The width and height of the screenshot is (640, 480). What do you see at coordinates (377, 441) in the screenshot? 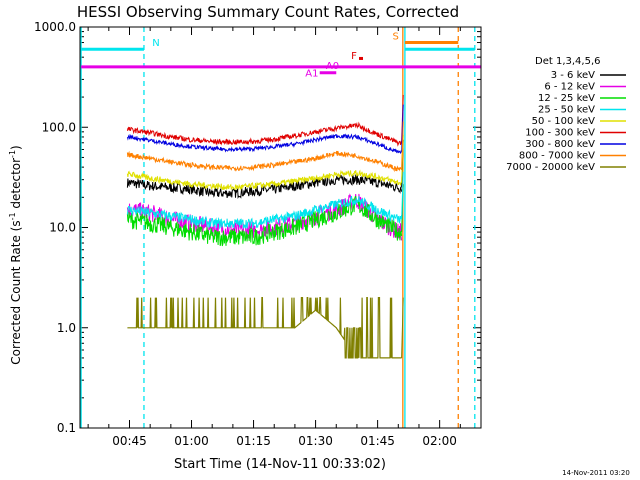
I see `x-tick-label: 01:45` at bounding box center [377, 441].